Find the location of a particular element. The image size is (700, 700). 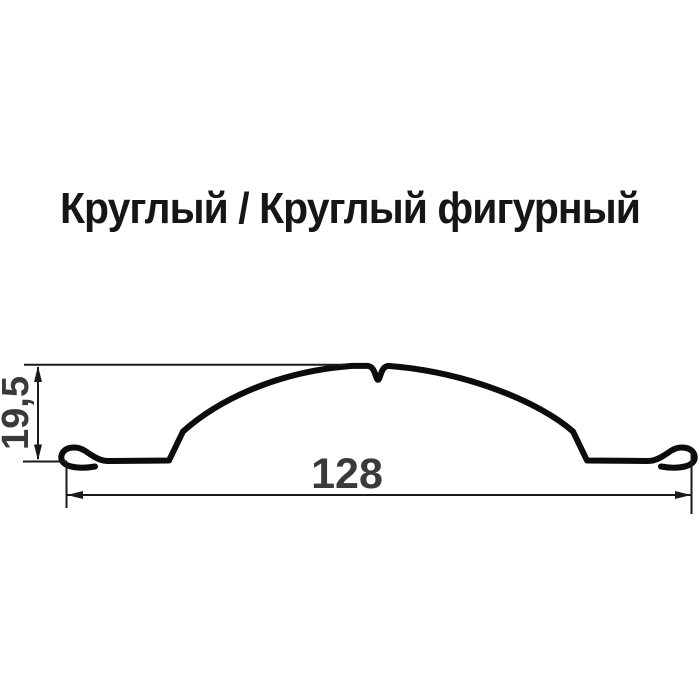

height-dimension: 19,5 is located at coordinates (172, 413).